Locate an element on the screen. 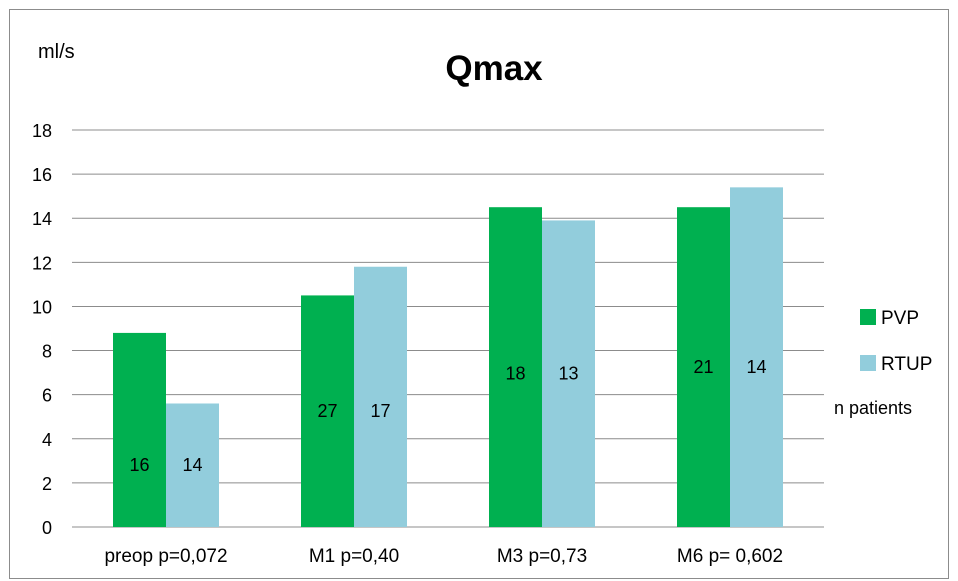  n-label: 16 is located at coordinates (139, 465).